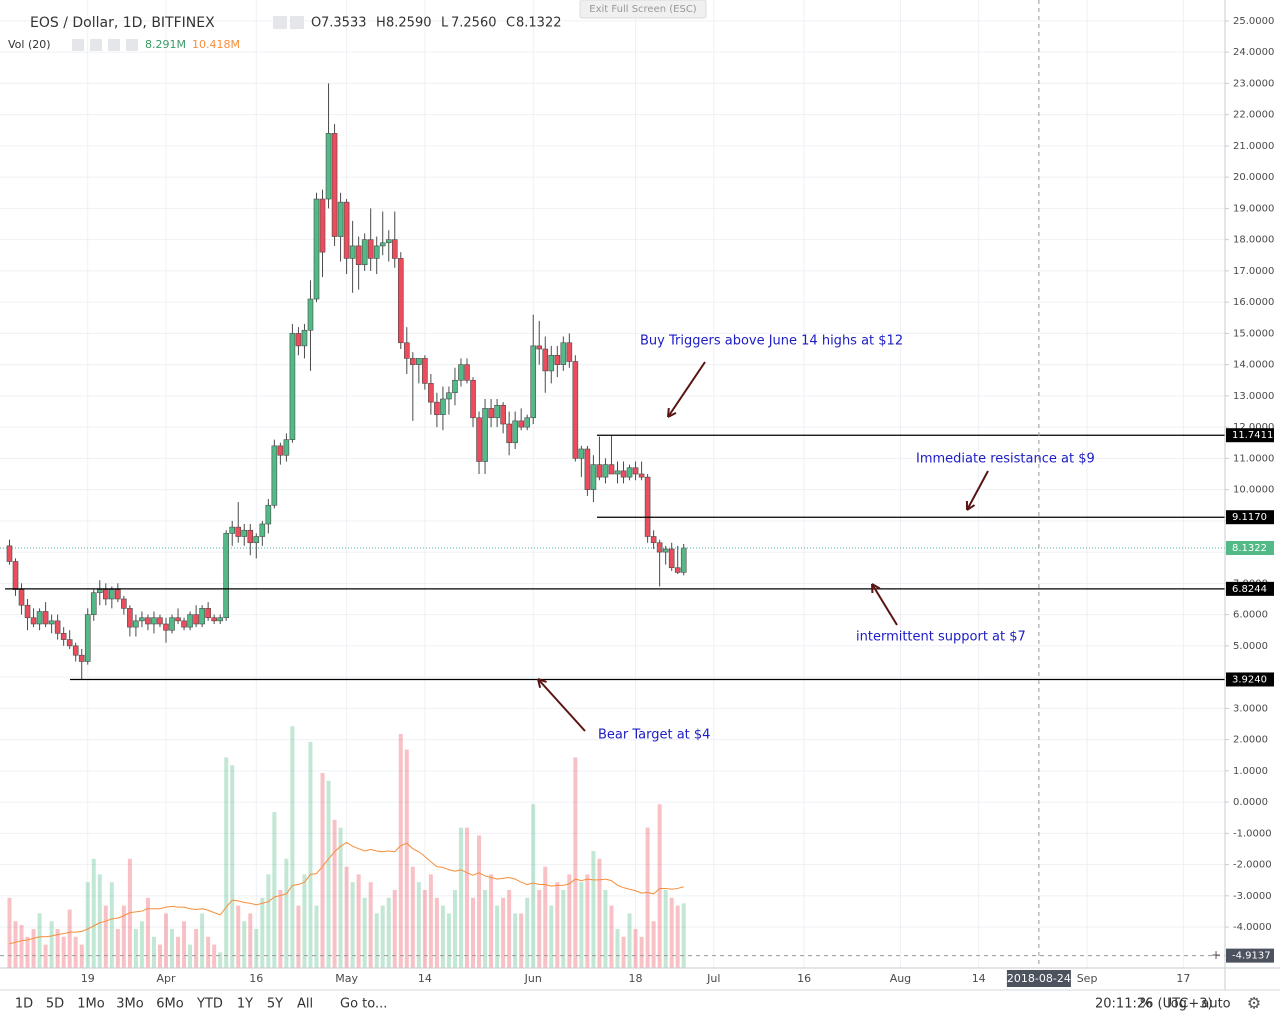  Describe the element at coordinates (209, 1004) in the screenshot. I see `range-button: YTD` at that location.